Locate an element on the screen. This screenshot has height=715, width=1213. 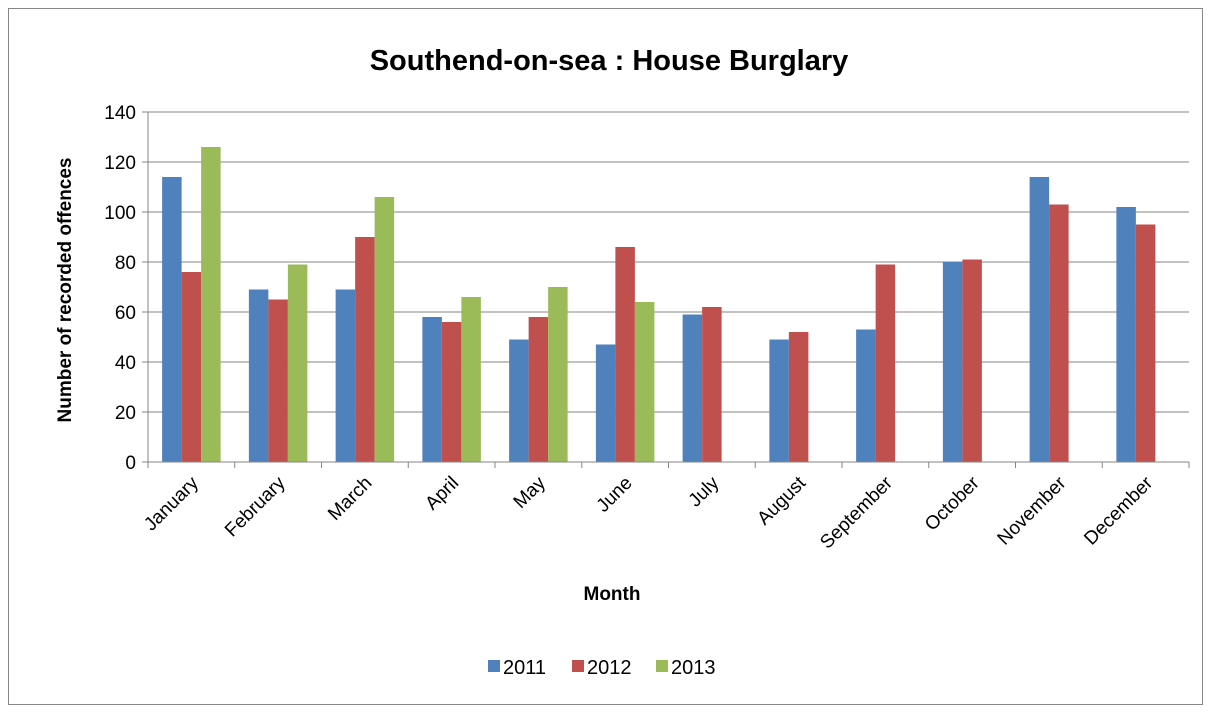
legend: 2011 2012 2013 is located at coordinates (602, 668).